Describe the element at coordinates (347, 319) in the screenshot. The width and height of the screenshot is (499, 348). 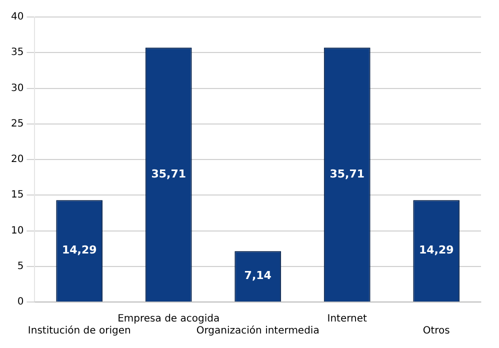
I see `x-tick-label: Internet` at that location.